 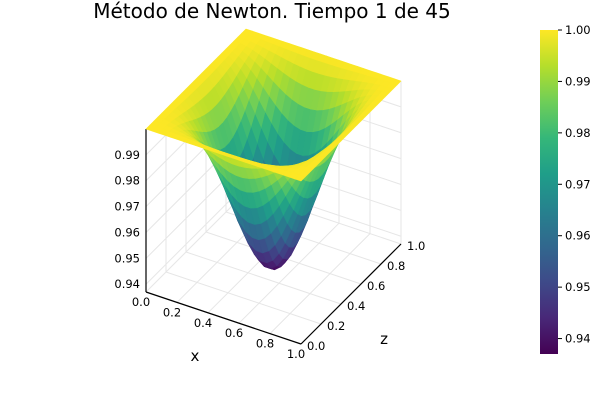 What do you see at coordinates (578, 30) in the screenshot?
I see `colorbar-tick-label: 1.00` at bounding box center [578, 30].